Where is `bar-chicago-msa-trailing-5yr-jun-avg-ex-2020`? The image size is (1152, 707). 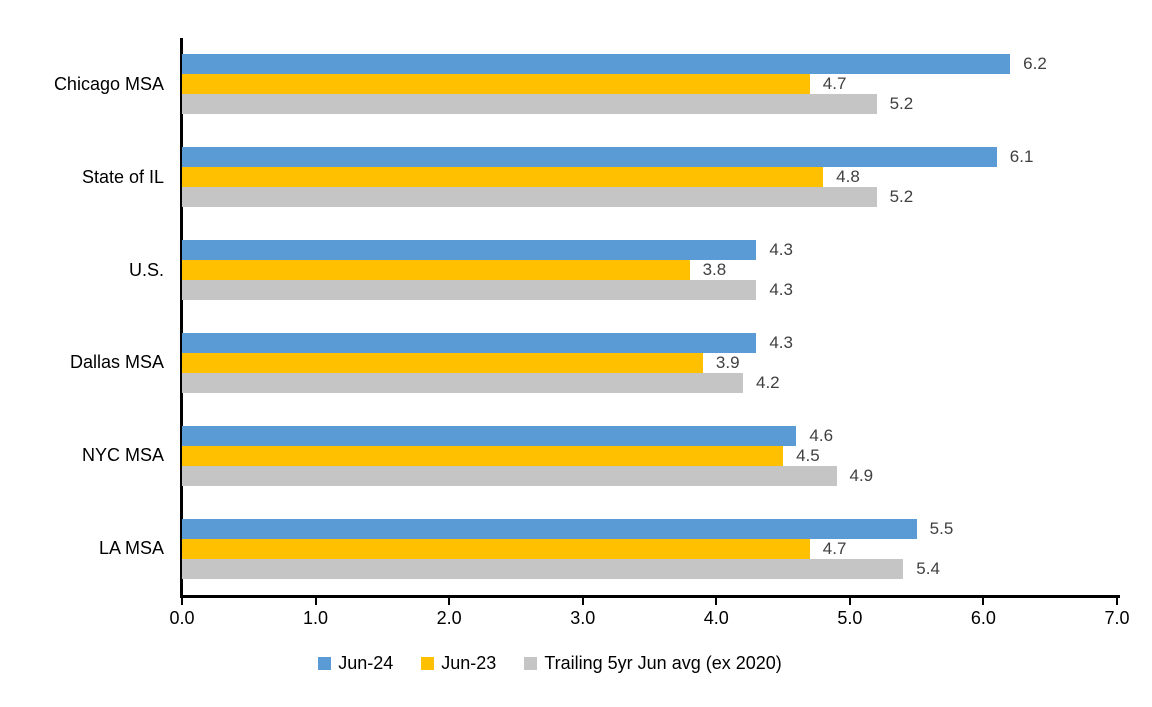
bar-chicago-msa-trailing-5yr-jun-avg-ex-2020 is located at coordinates (529, 104).